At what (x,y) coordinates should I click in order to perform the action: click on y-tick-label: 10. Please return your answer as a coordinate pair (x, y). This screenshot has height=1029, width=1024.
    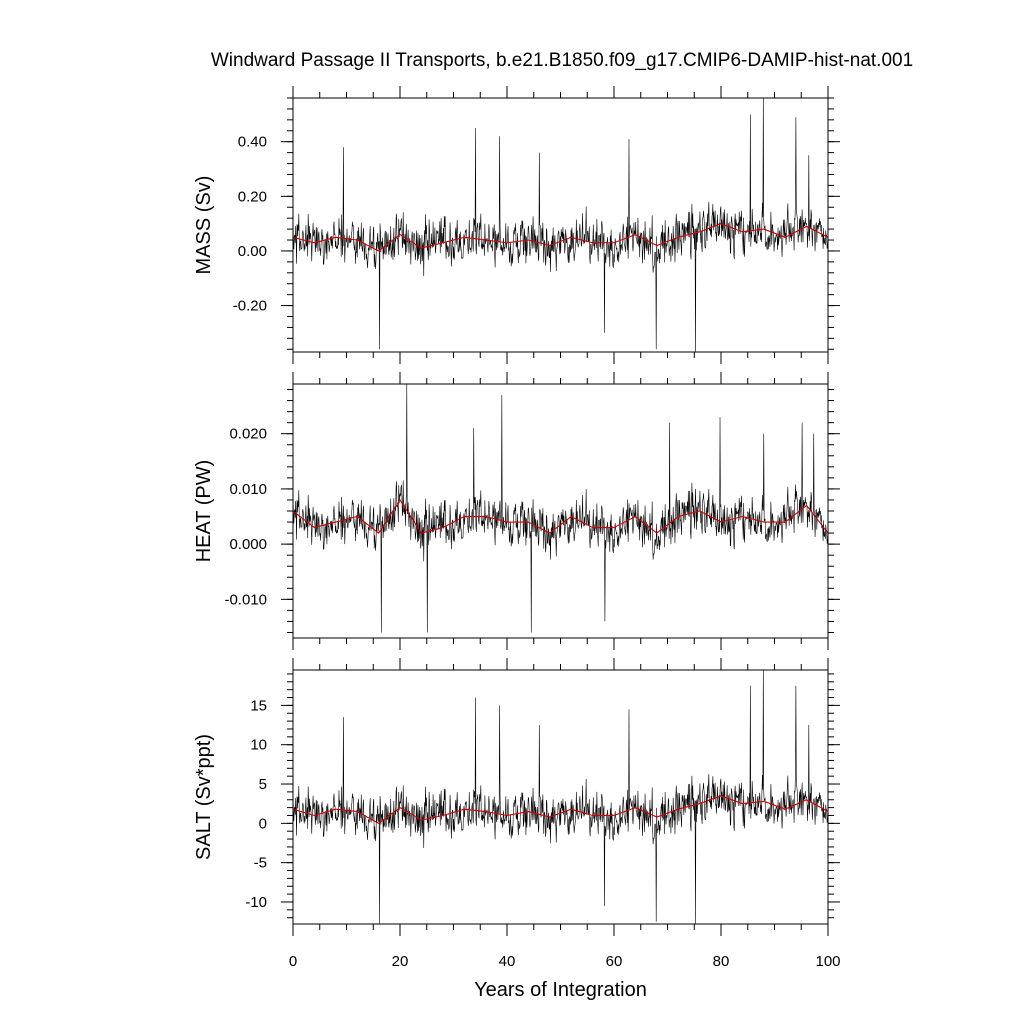
    Looking at the image, I should click on (258, 745).